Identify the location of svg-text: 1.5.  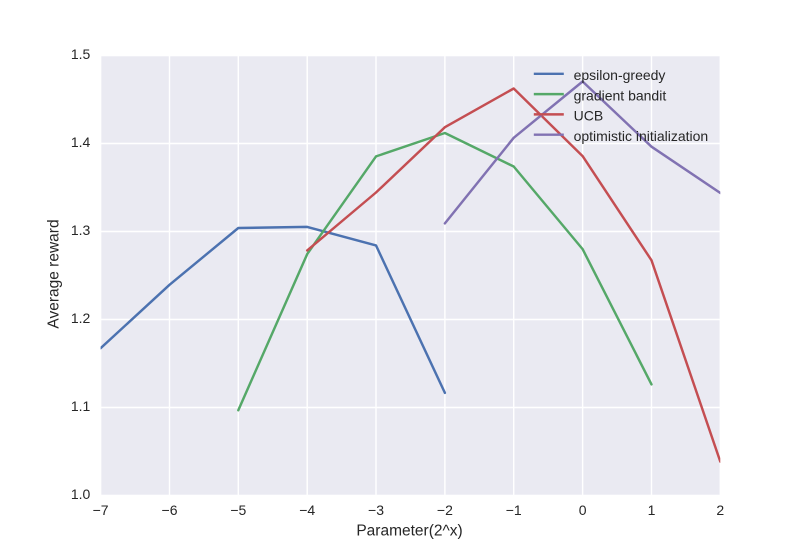
(81, 54).